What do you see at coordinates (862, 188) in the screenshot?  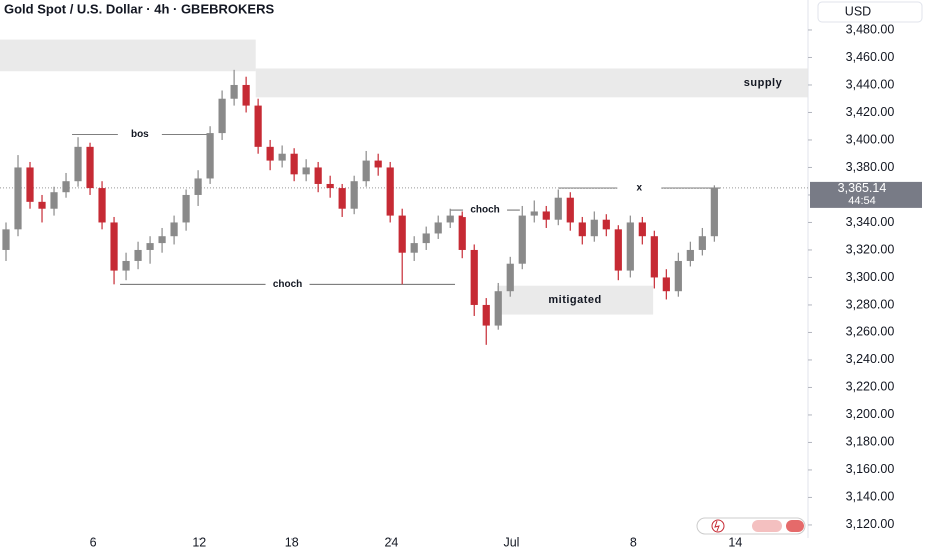 I see `last-price-label: 3,365.14` at bounding box center [862, 188].